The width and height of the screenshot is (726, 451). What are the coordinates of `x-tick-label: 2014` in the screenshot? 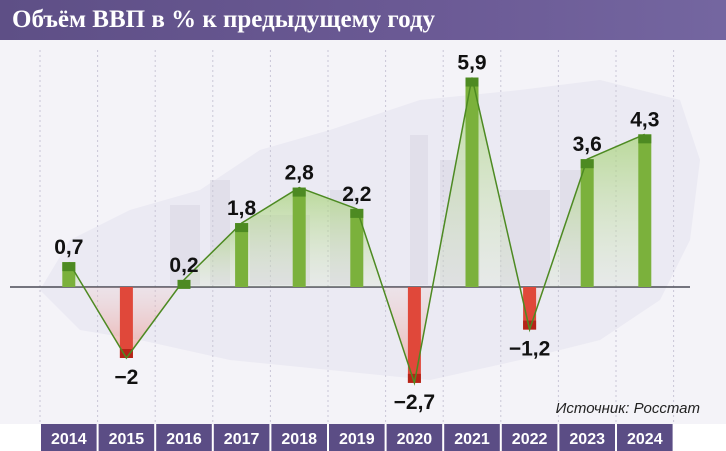 It's located at (69, 439).